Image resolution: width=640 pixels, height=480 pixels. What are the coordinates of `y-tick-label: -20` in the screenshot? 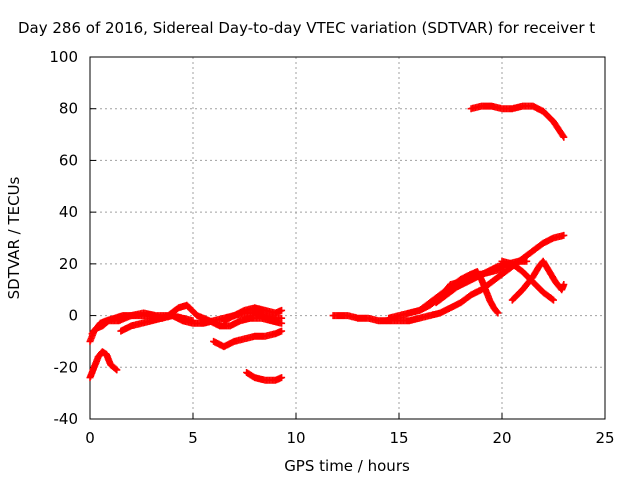 It's located at (66, 367).